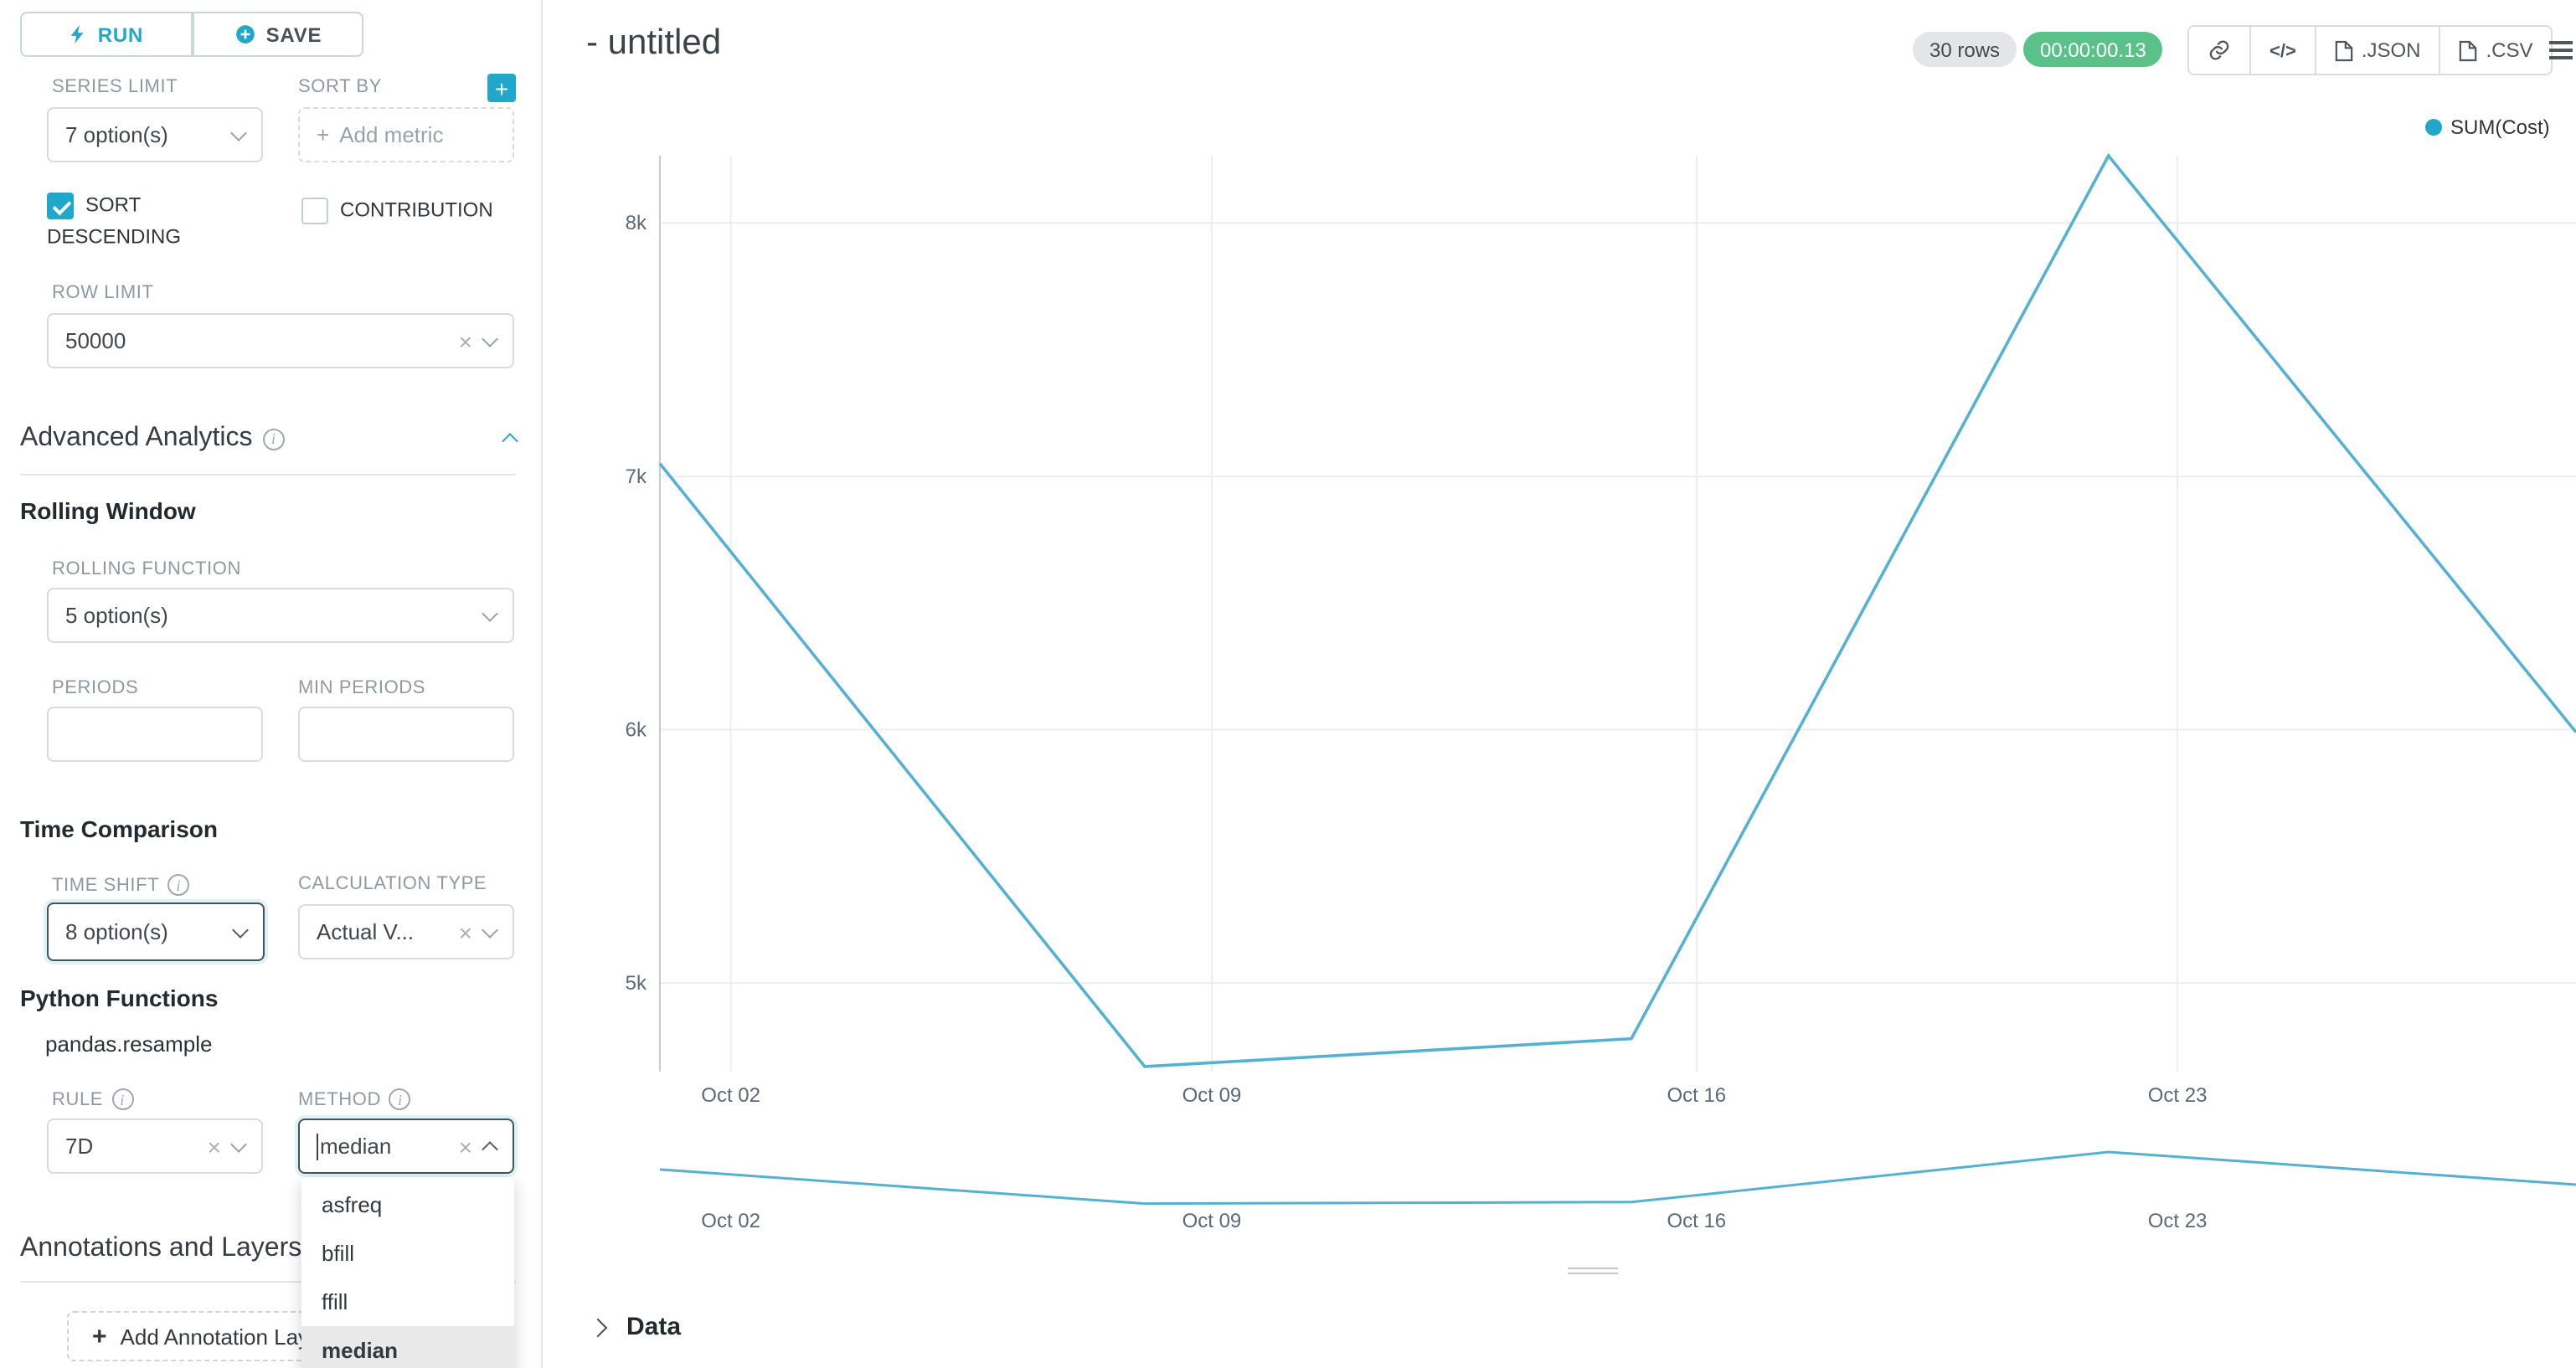 The image size is (2576, 1368). Describe the element at coordinates (2391, 50) in the screenshot. I see `export-json-label: .JSON` at that location.